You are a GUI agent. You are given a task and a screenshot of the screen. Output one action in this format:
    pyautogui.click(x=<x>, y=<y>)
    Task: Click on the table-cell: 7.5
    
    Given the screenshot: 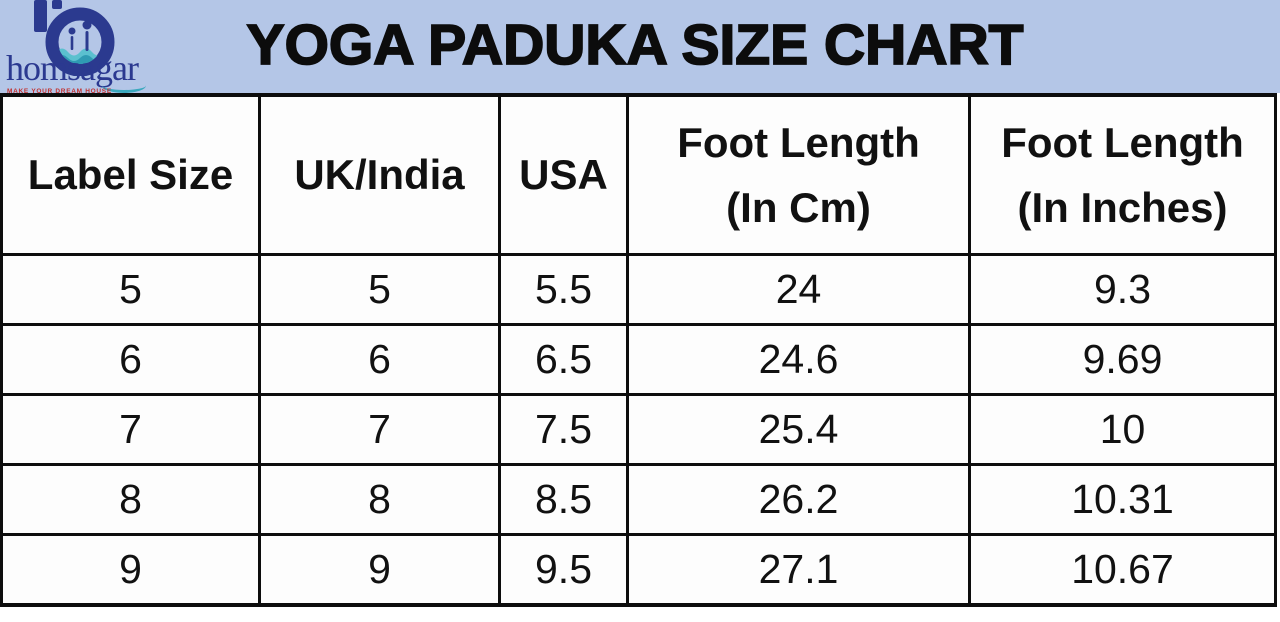 What is the action you would take?
    pyautogui.click(x=563, y=429)
    